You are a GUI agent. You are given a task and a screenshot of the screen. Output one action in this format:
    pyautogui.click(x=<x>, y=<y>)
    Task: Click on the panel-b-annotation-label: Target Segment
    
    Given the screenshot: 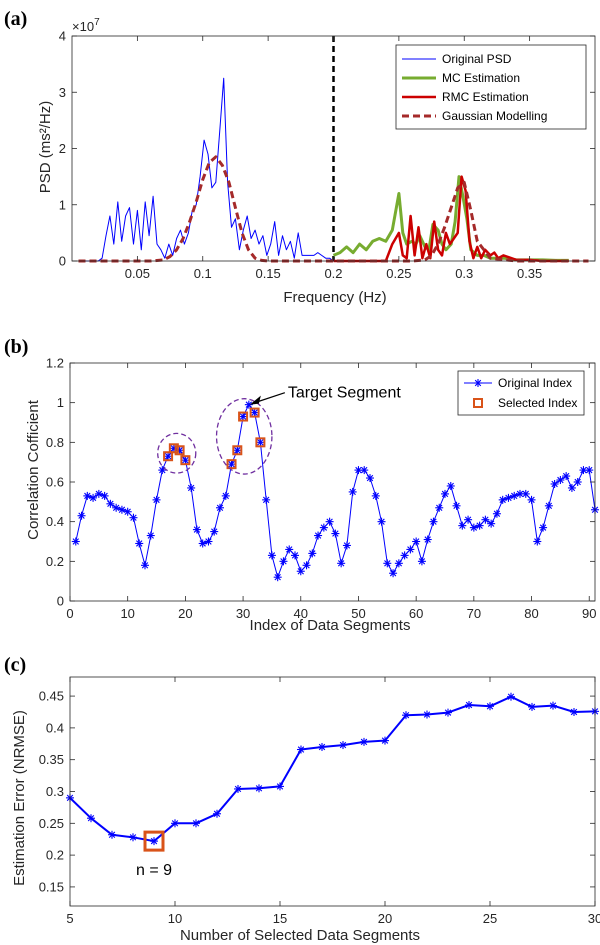 What is the action you would take?
    pyautogui.click(x=345, y=393)
    